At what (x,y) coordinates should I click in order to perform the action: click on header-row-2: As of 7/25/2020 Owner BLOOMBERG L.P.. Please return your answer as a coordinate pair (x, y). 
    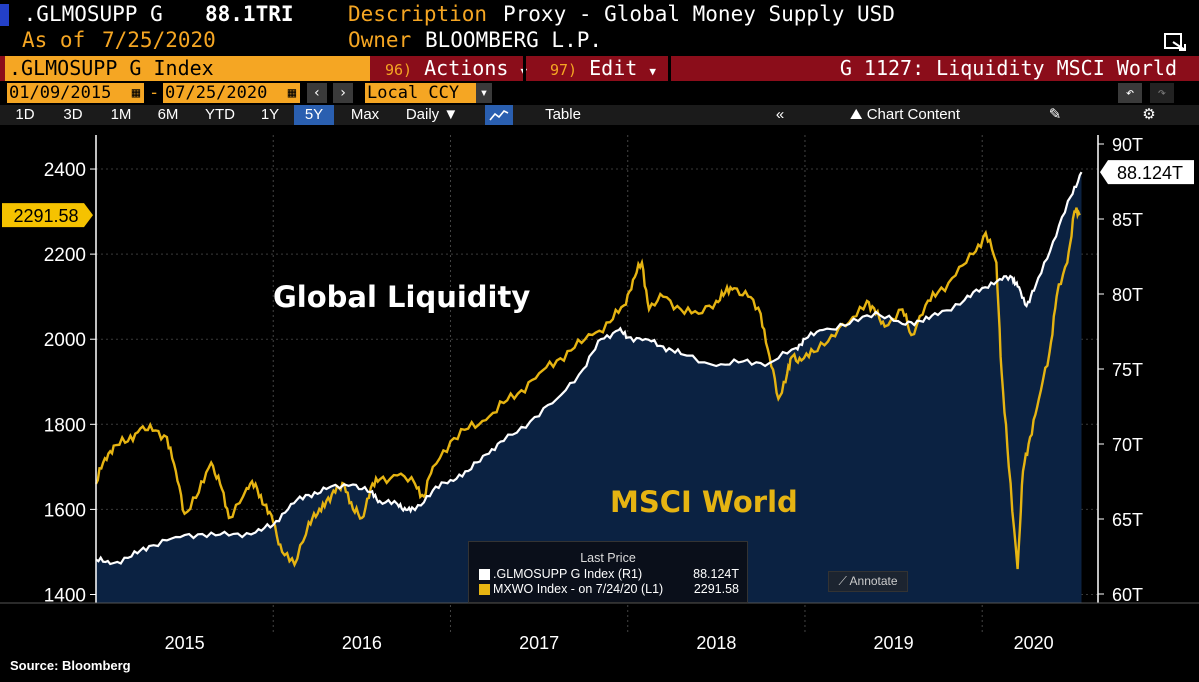
    Looking at the image, I should click on (599, 41).